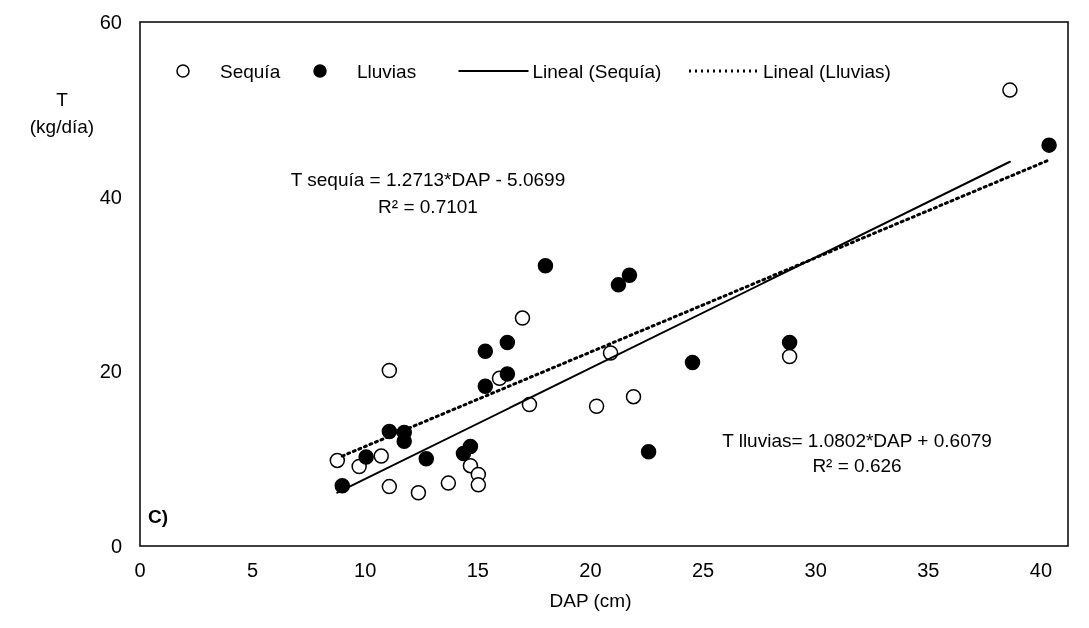 The image size is (1089, 628). I want to click on legend-label: Lineal (Lluvias), so click(827, 71).